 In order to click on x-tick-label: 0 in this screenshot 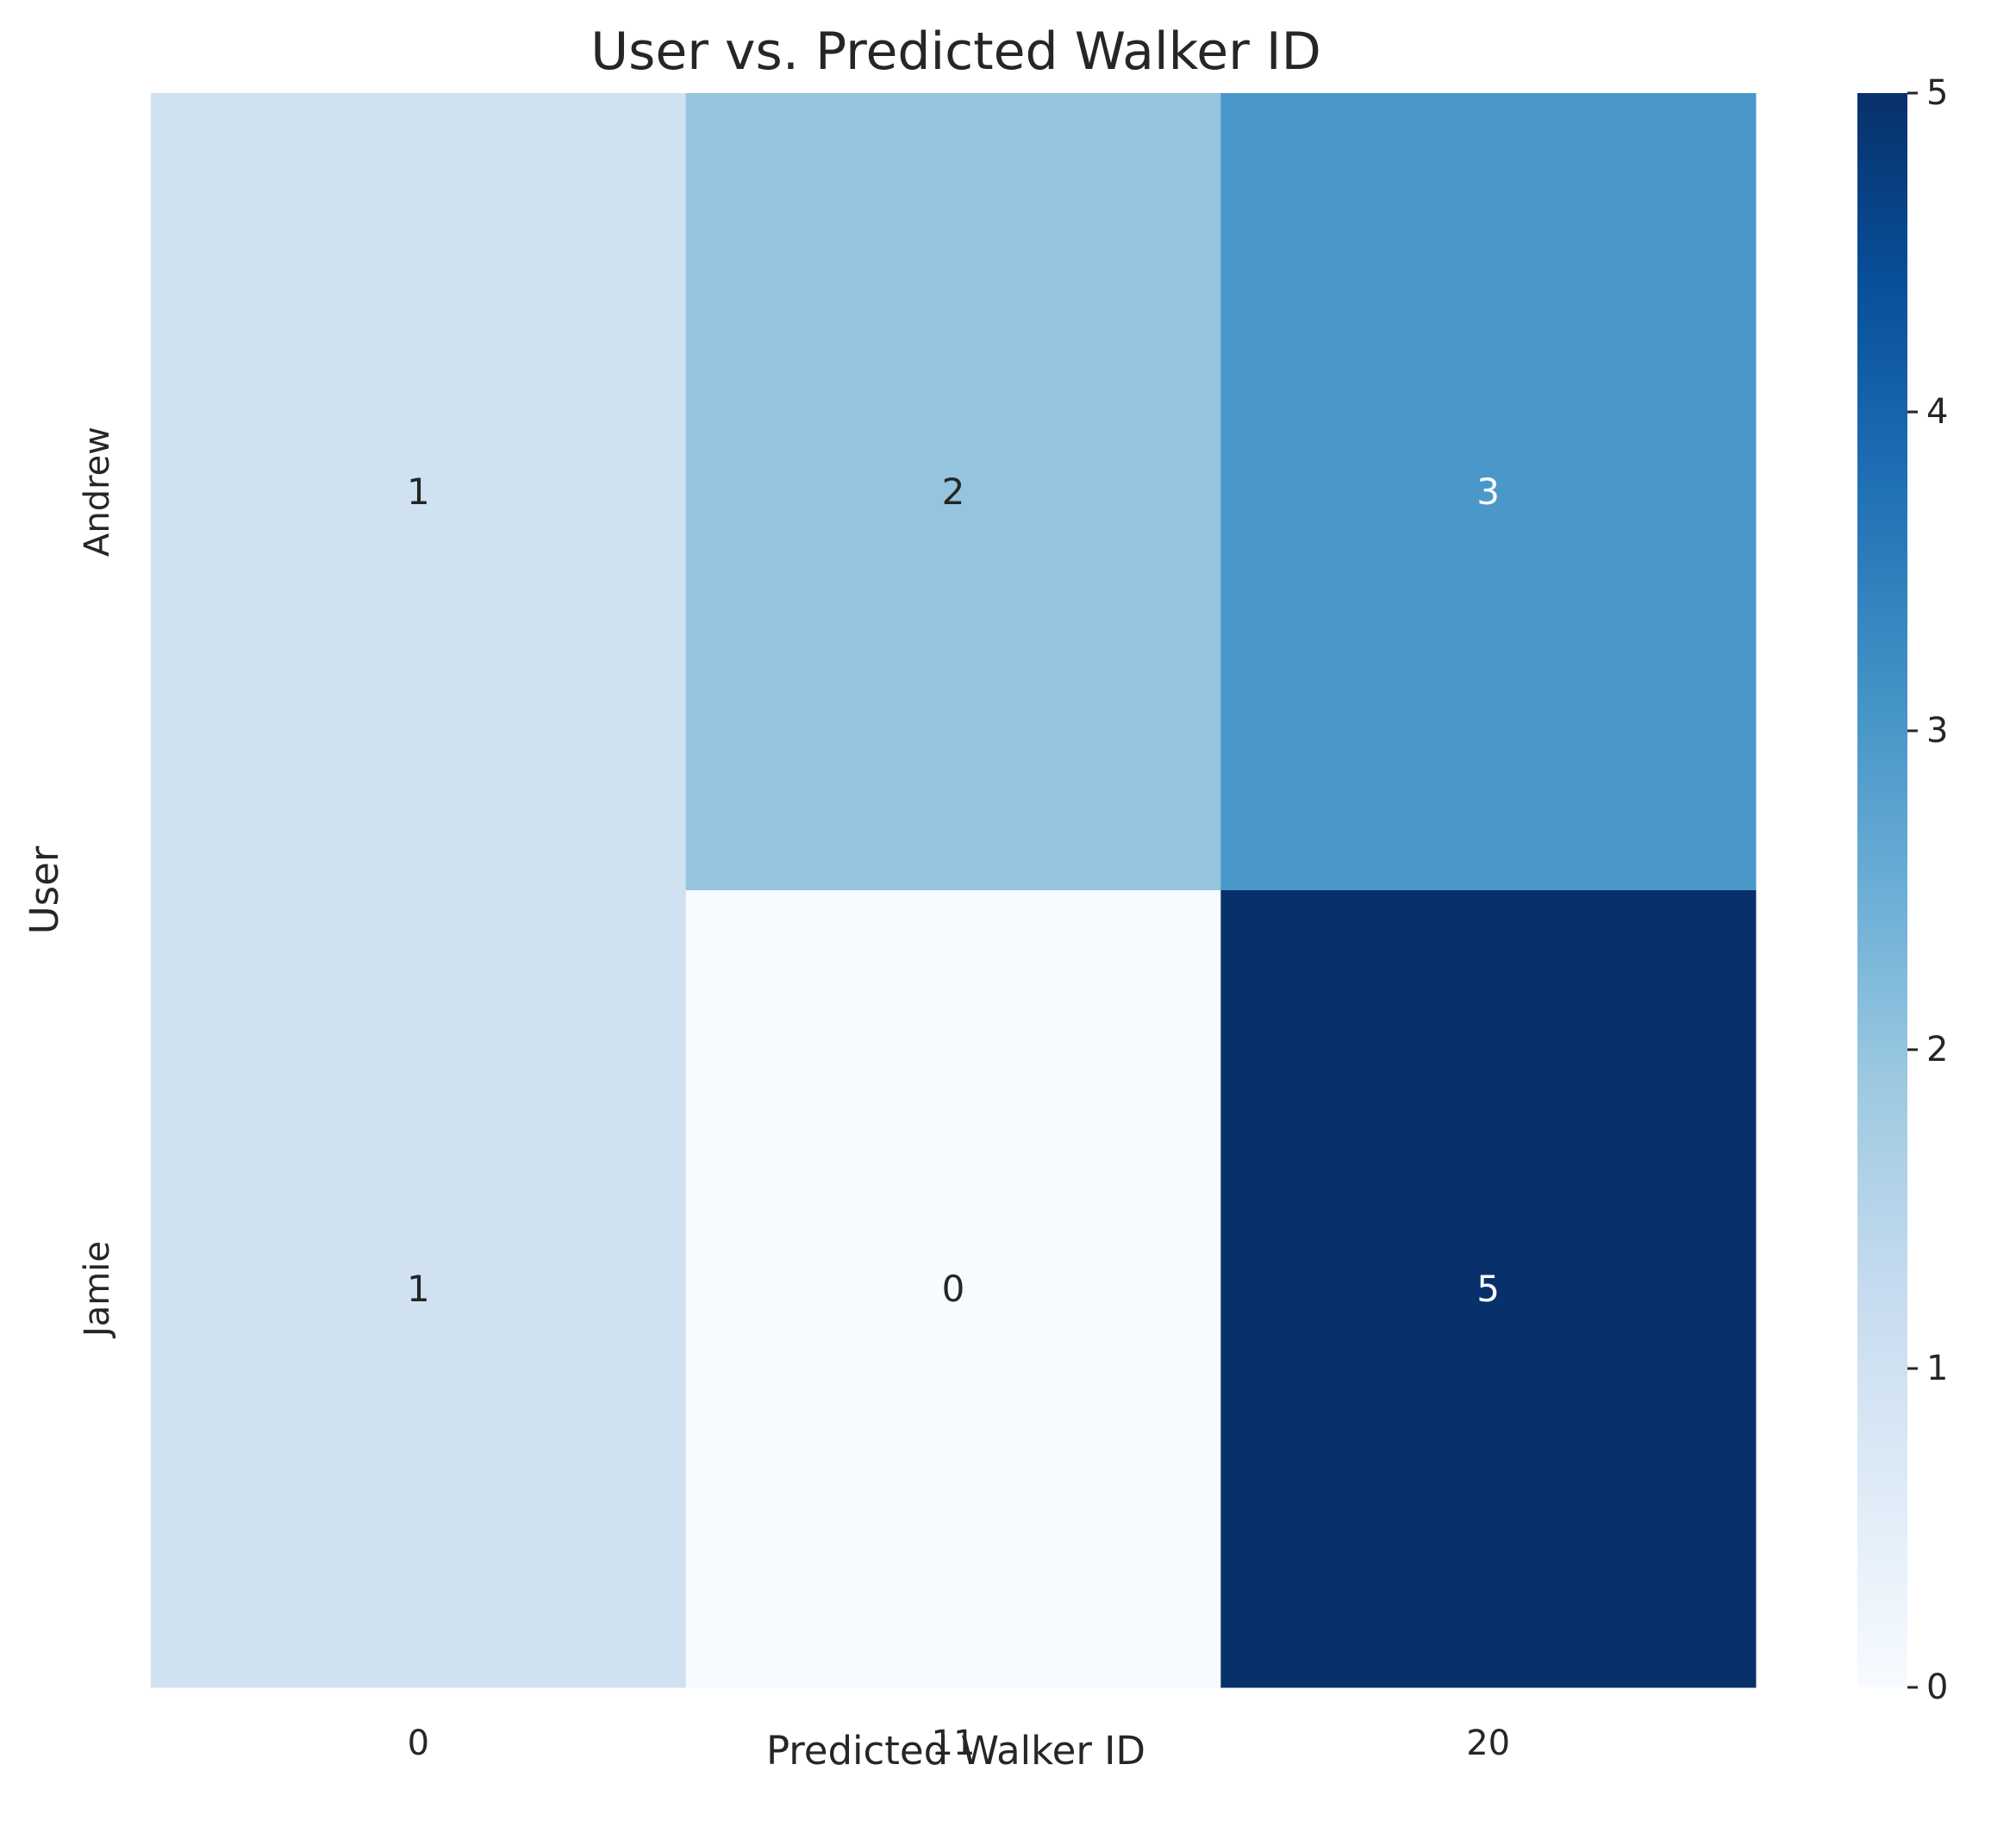, I will do `click(418, 1743)`.